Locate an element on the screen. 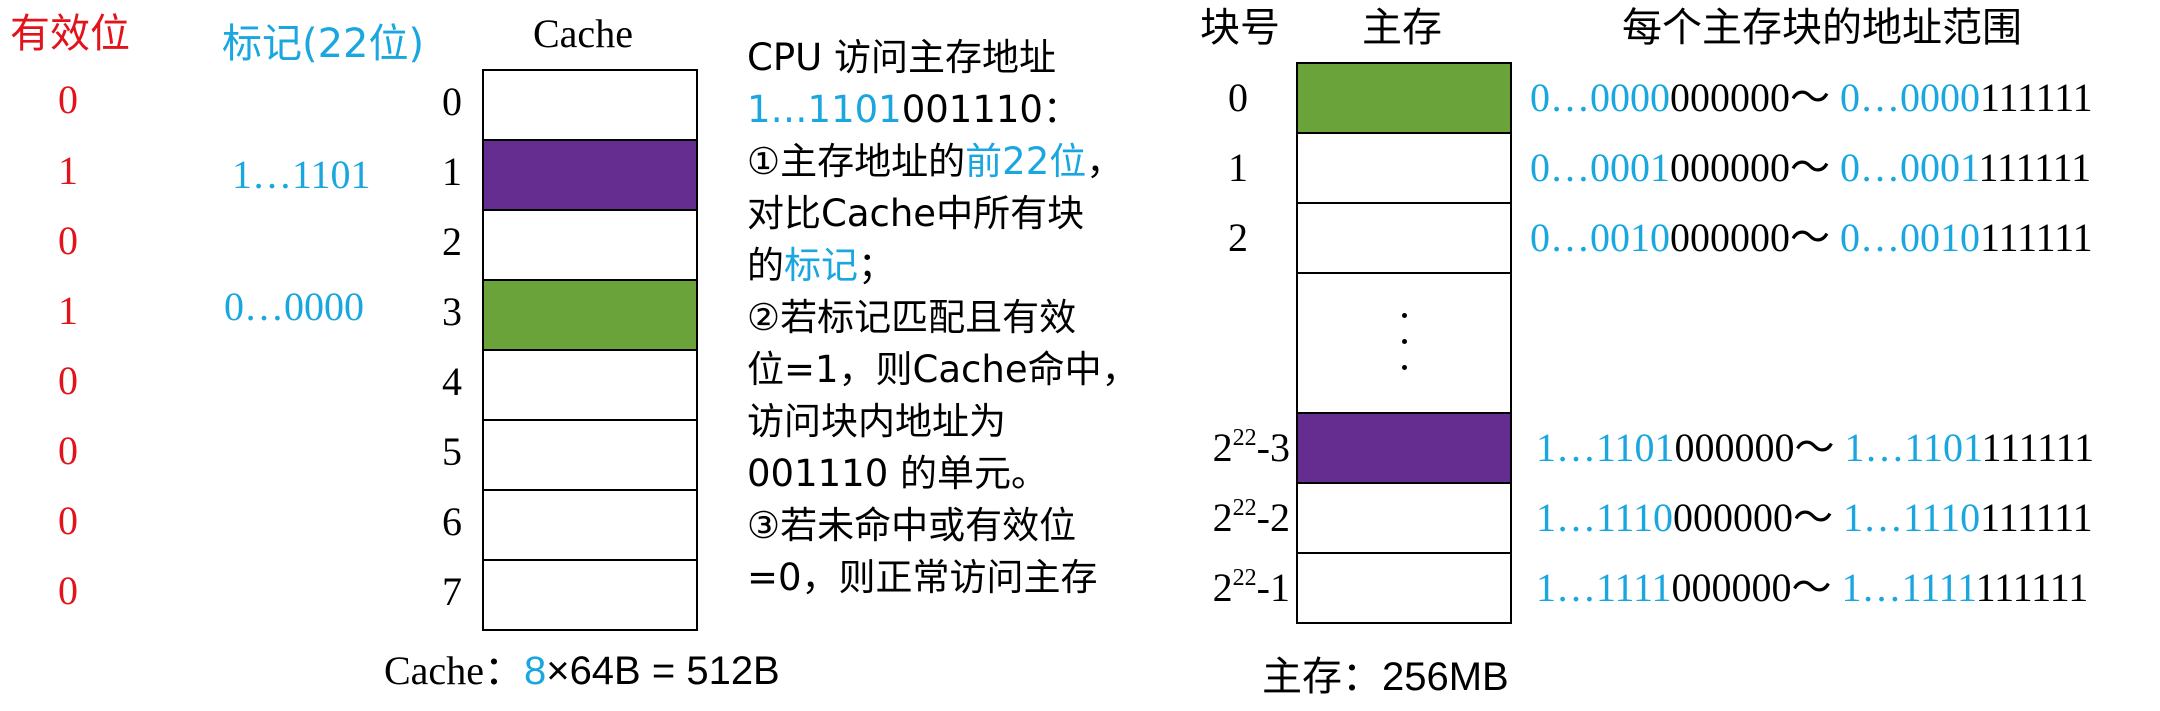  step-3-line-1: ③若未命中或有效位 is located at coordinates (912, 525).